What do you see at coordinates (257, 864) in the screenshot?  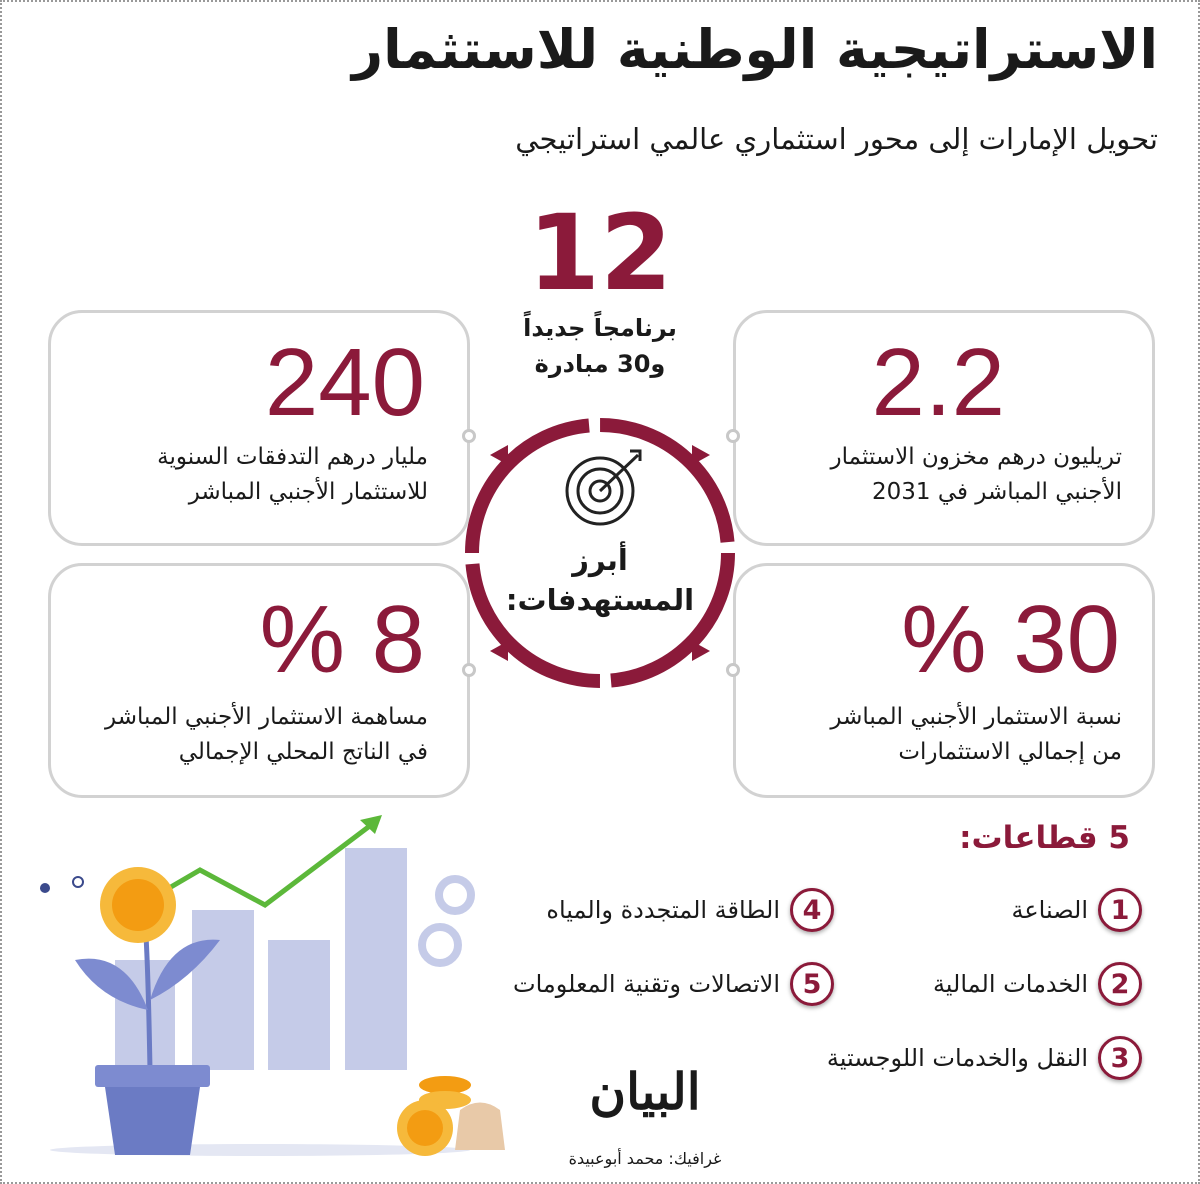 I see `trend-arrow` at bounding box center [257, 864].